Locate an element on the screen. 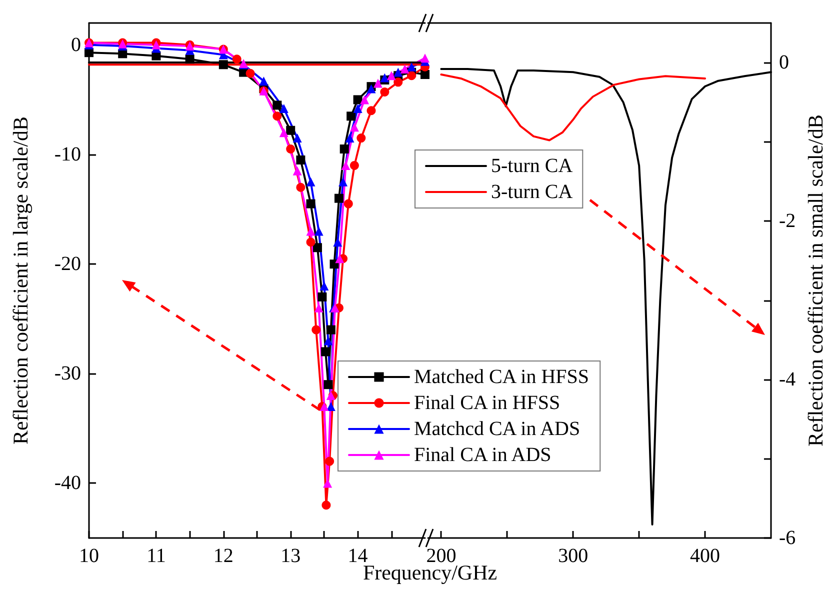  legend-label: Matched CA in HFSS is located at coordinates (502, 377).